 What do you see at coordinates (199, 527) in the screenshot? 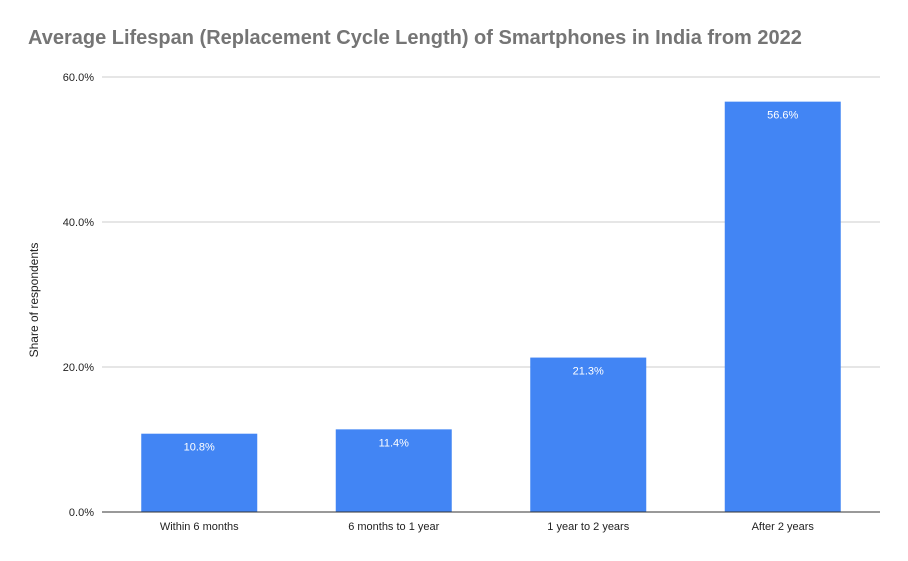
I see `x-tick-label: Within 6 months` at bounding box center [199, 527].